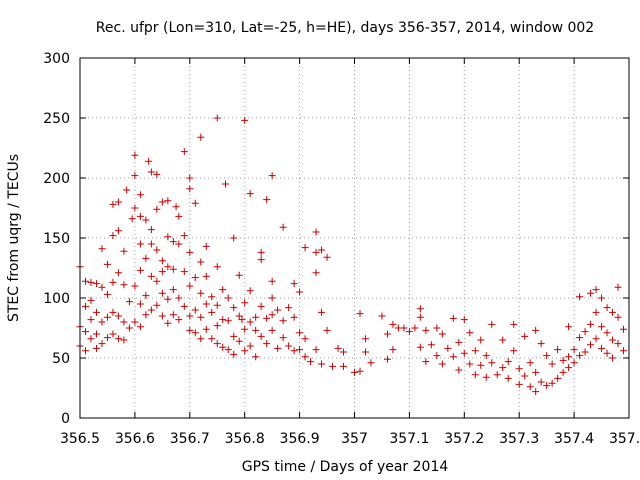 The height and width of the screenshot is (480, 640). What do you see at coordinates (354, 439) in the screenshot?
I see `x-tick-label: 357` at bounding box center [354, 439].